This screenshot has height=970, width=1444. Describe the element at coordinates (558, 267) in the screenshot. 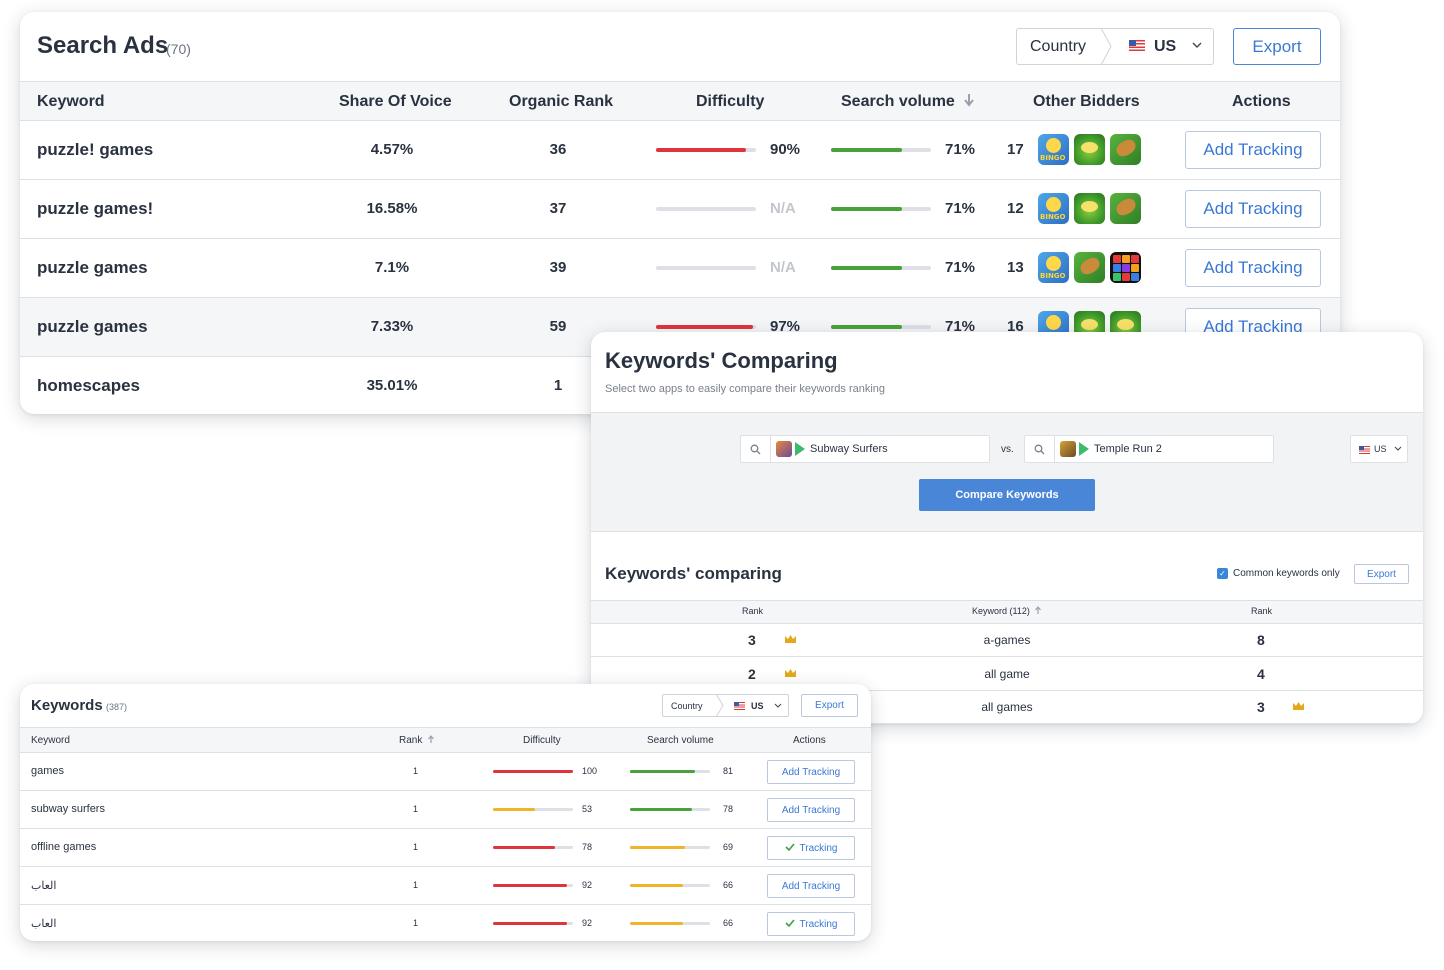

I see `organic-rank-value: 39` at that location.